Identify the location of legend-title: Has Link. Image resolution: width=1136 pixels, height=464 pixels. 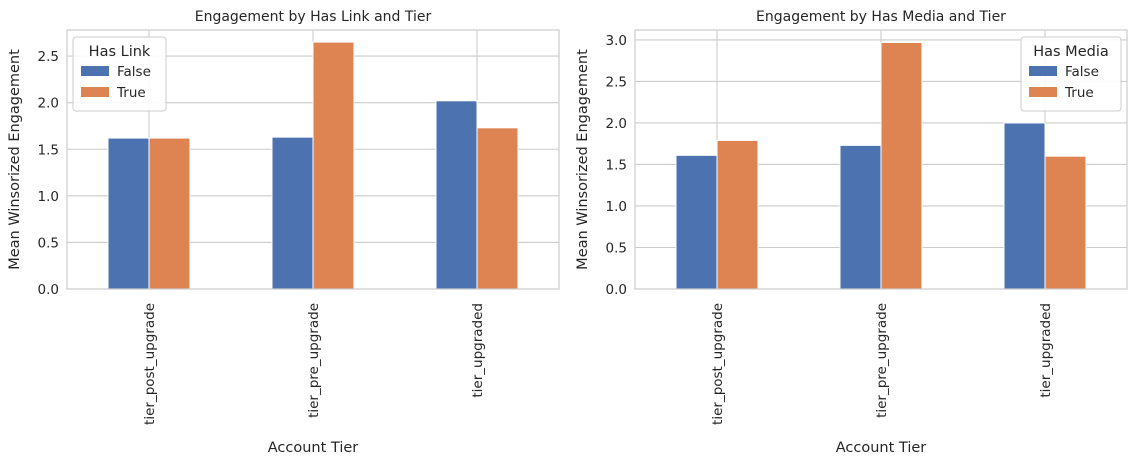
(120, 52).